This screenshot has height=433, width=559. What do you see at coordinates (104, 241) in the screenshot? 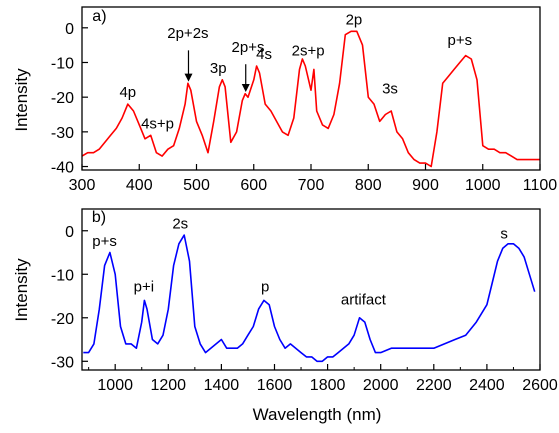
I see `panel-b-peak-label: p+s` at bounding box center [104, 241].